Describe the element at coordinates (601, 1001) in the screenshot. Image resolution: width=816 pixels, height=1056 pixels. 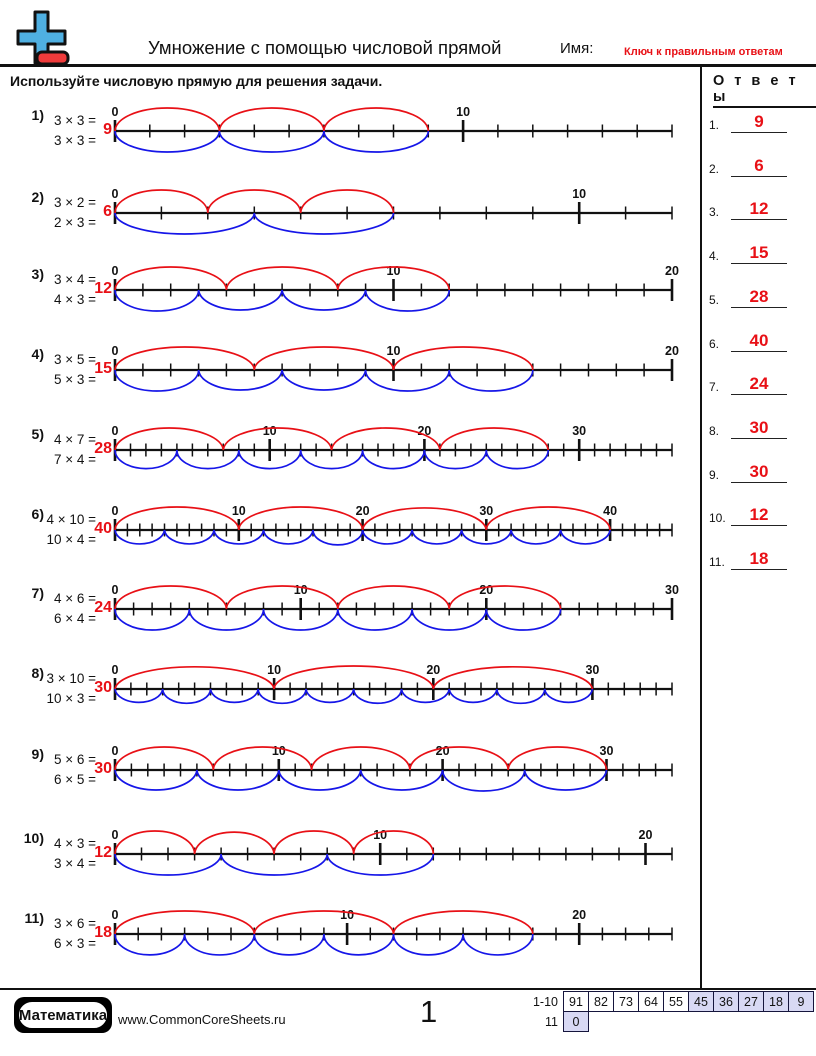
I see `score-cell: 82` at that location.